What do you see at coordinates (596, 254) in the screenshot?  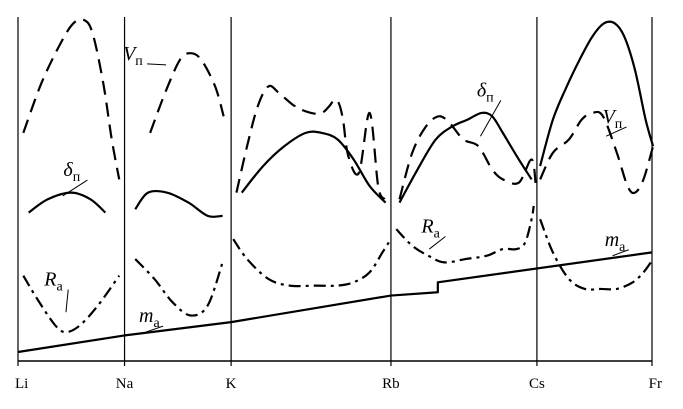 I see `curve-R-cs` at bounding box center [596, 254].